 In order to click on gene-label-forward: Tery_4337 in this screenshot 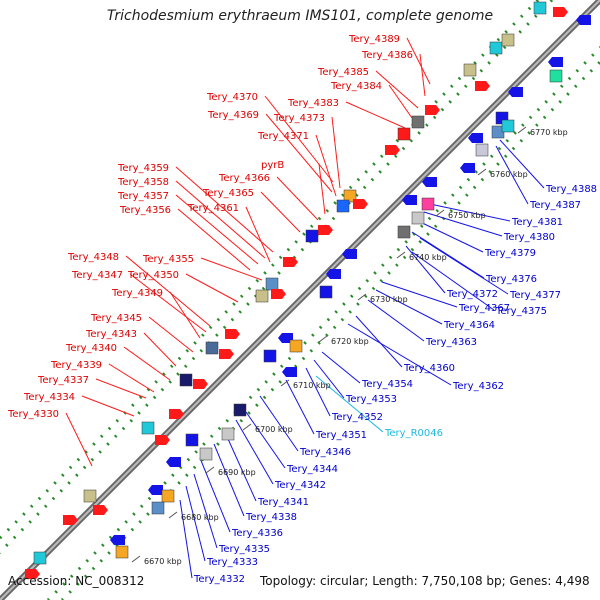, I will do `click(63, 380)`.